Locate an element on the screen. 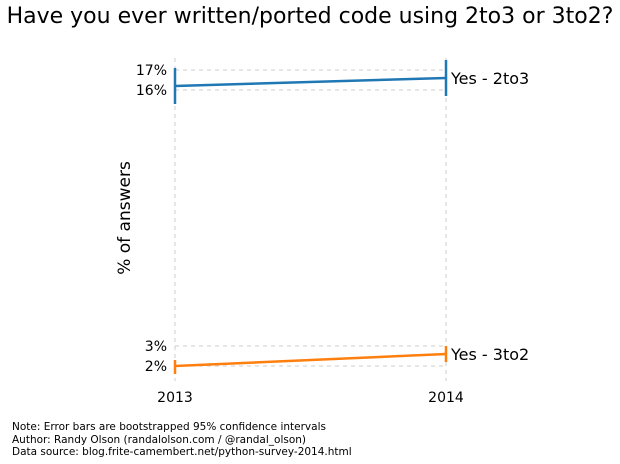 The height and width of the screenshot is (464, 620). data-point-yes-3to2-2014 is located at coordinates (446, 354).